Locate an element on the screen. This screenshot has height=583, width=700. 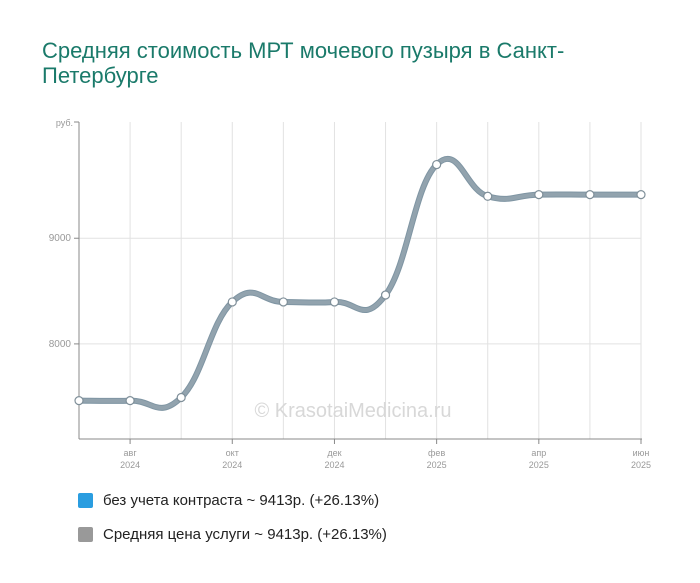
x-tick-label-month: дек is located at coordinates (334, 453).